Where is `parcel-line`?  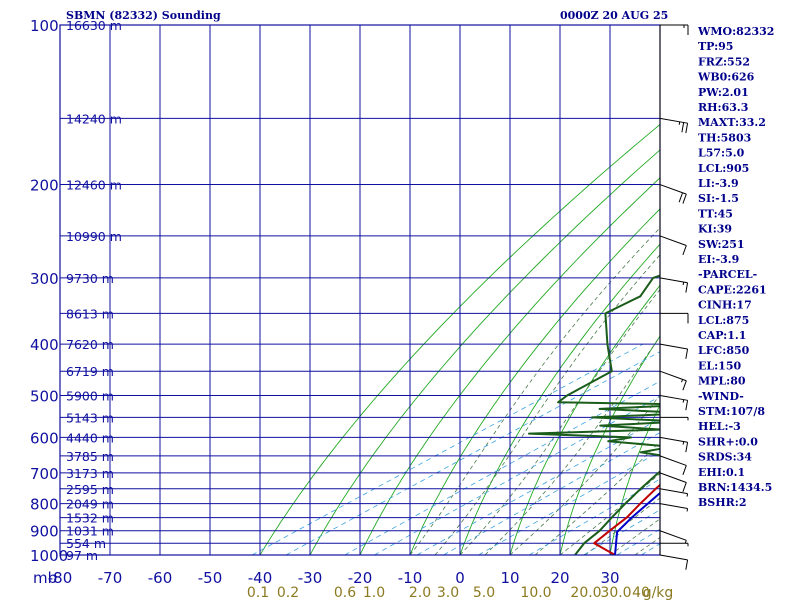 parcel-line is located at coordinates (637, 523).